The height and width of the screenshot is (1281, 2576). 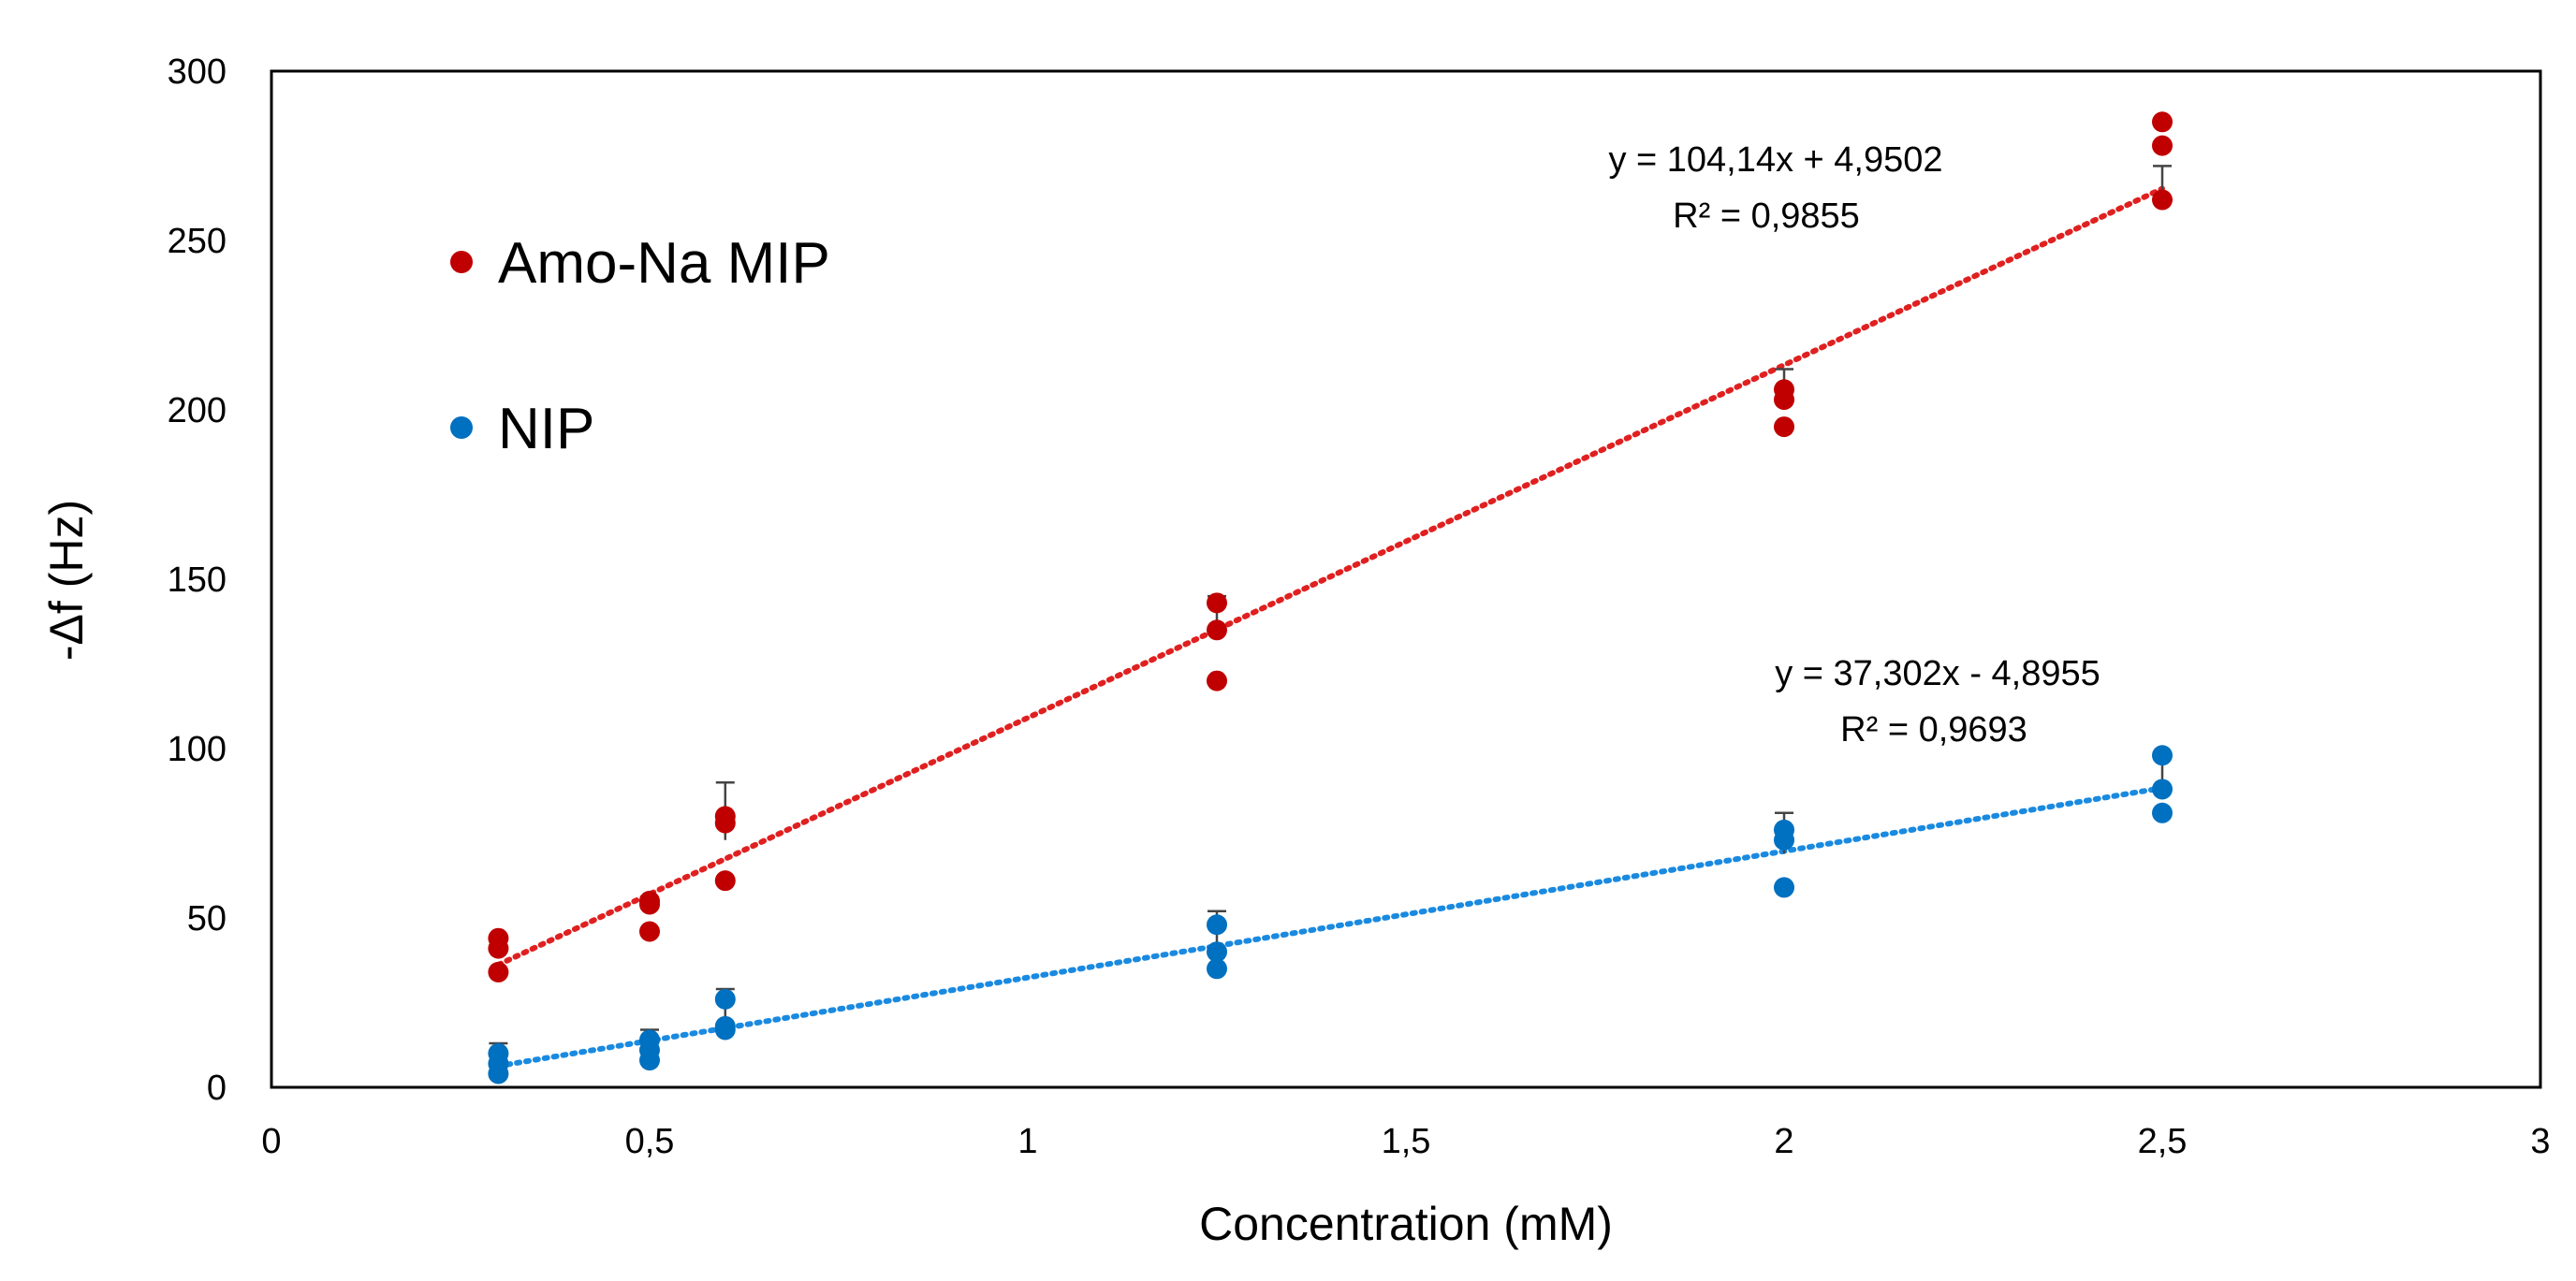 What do you see at coordinates (271, 1141) in the screenshot?
I see `x-tick-label: 0` at bounding box center [271, 1141].